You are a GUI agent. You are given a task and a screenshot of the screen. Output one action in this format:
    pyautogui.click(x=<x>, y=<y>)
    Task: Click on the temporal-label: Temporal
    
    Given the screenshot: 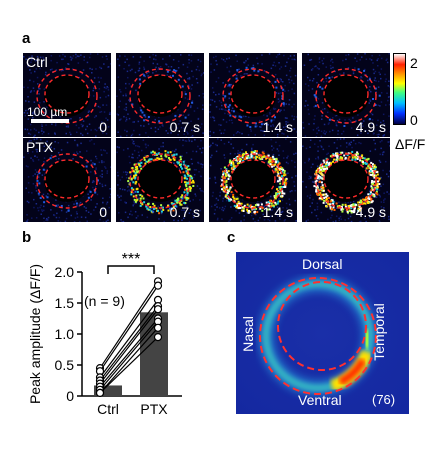 What is the action you would take?
    pyautogui.click(x=378, y=332)
    